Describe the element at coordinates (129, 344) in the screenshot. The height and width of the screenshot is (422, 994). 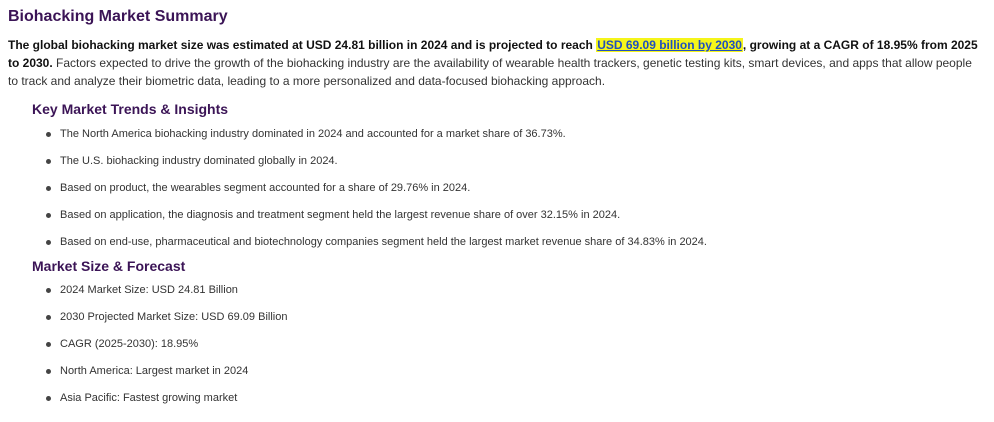
I see `list-item-text: CAGR (2025-2030): 18.95%` at that location.